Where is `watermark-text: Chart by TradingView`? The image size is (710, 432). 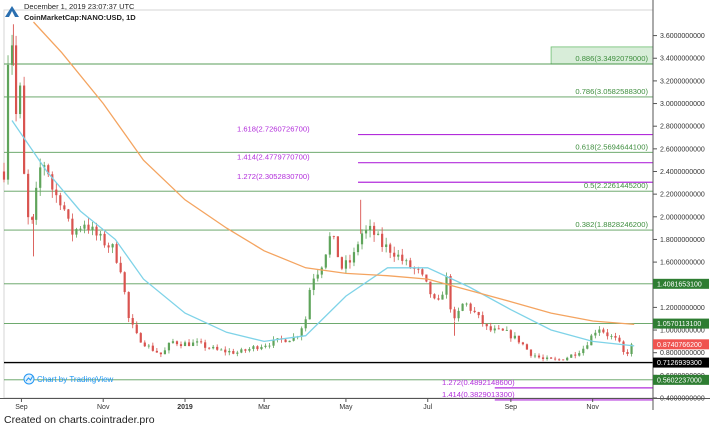 watermark-text: Chart by TradingView is located at coordinates (75, 379).